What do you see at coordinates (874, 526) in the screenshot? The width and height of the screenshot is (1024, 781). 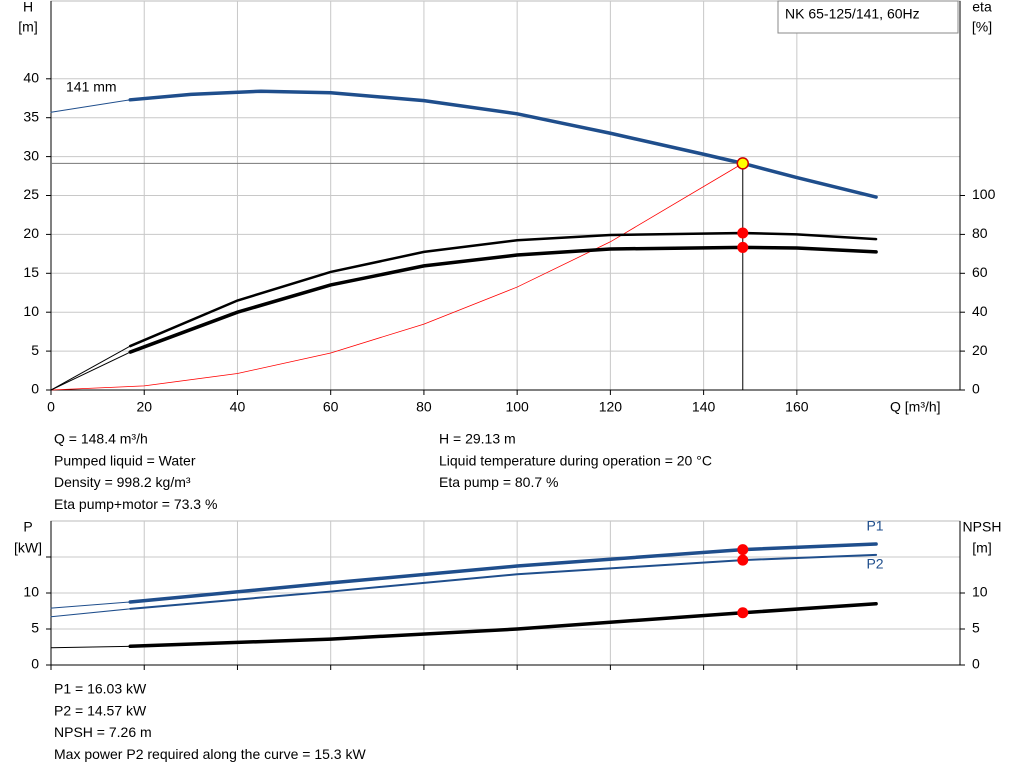 I see `series-label: P1` at bounding box center [874, 526].